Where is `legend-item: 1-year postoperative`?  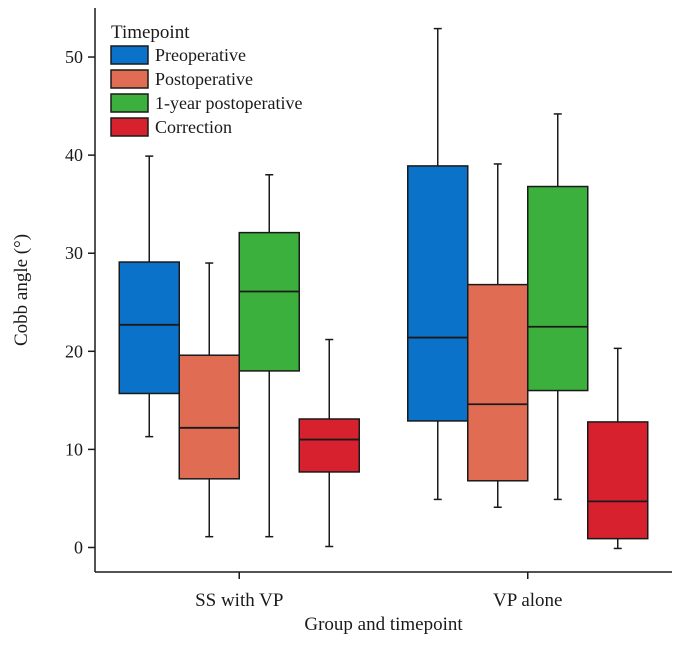 legend-item: 1-year postoperative is located at coordinates (206, 103).